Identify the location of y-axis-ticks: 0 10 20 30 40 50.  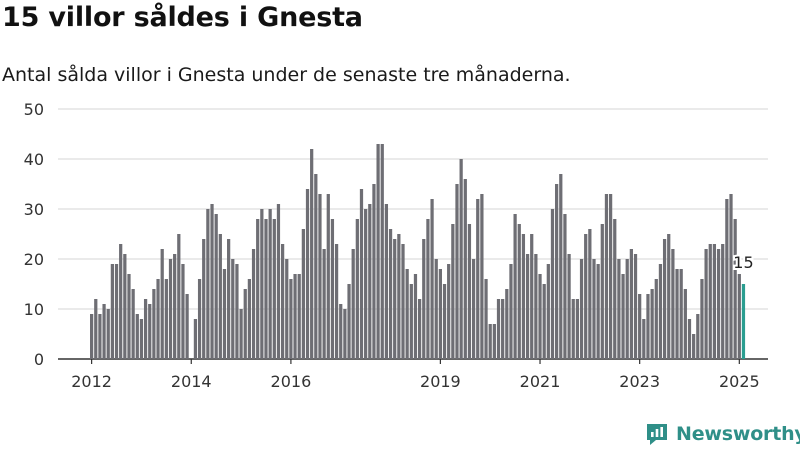
(34, 234).